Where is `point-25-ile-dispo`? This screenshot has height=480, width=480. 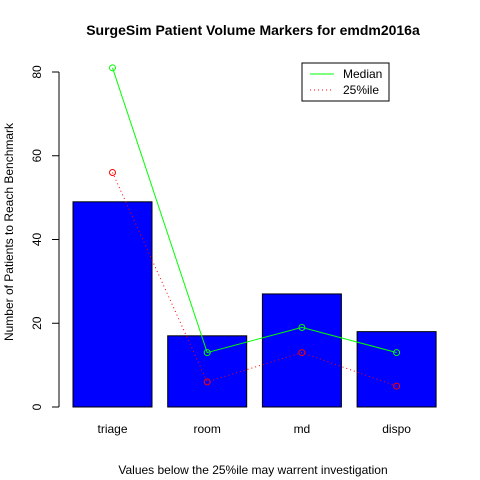 point-25-ile-dispo is located at coordinates (397, 386).